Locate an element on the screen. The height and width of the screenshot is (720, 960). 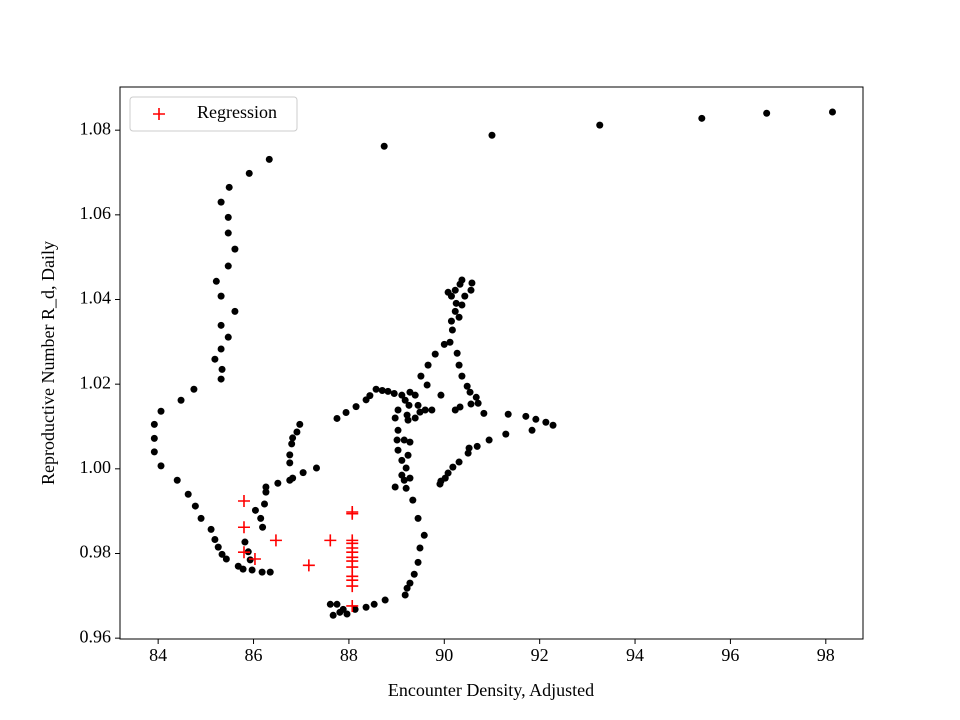
y-tick-label: 1.06 is located at coordinates (96, 213).